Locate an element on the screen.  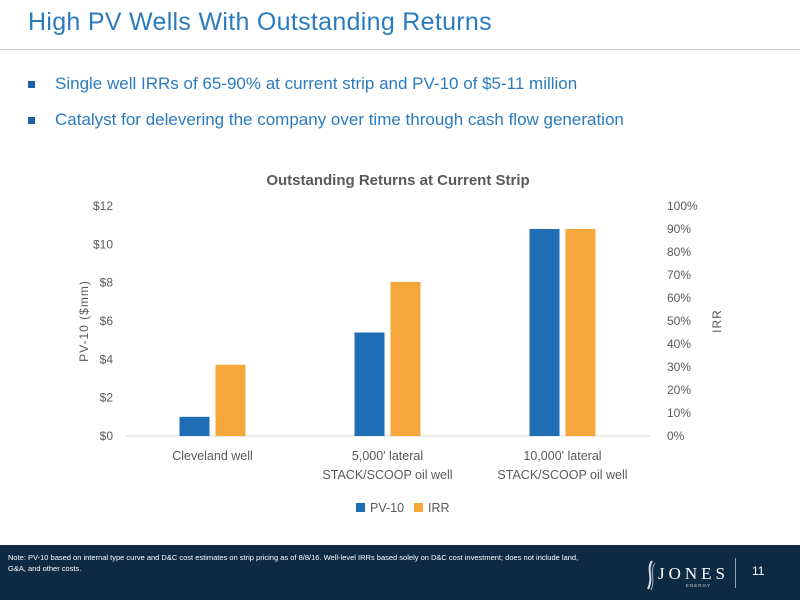
logo-wordmark: JONES is located at coordinates (694, 573).